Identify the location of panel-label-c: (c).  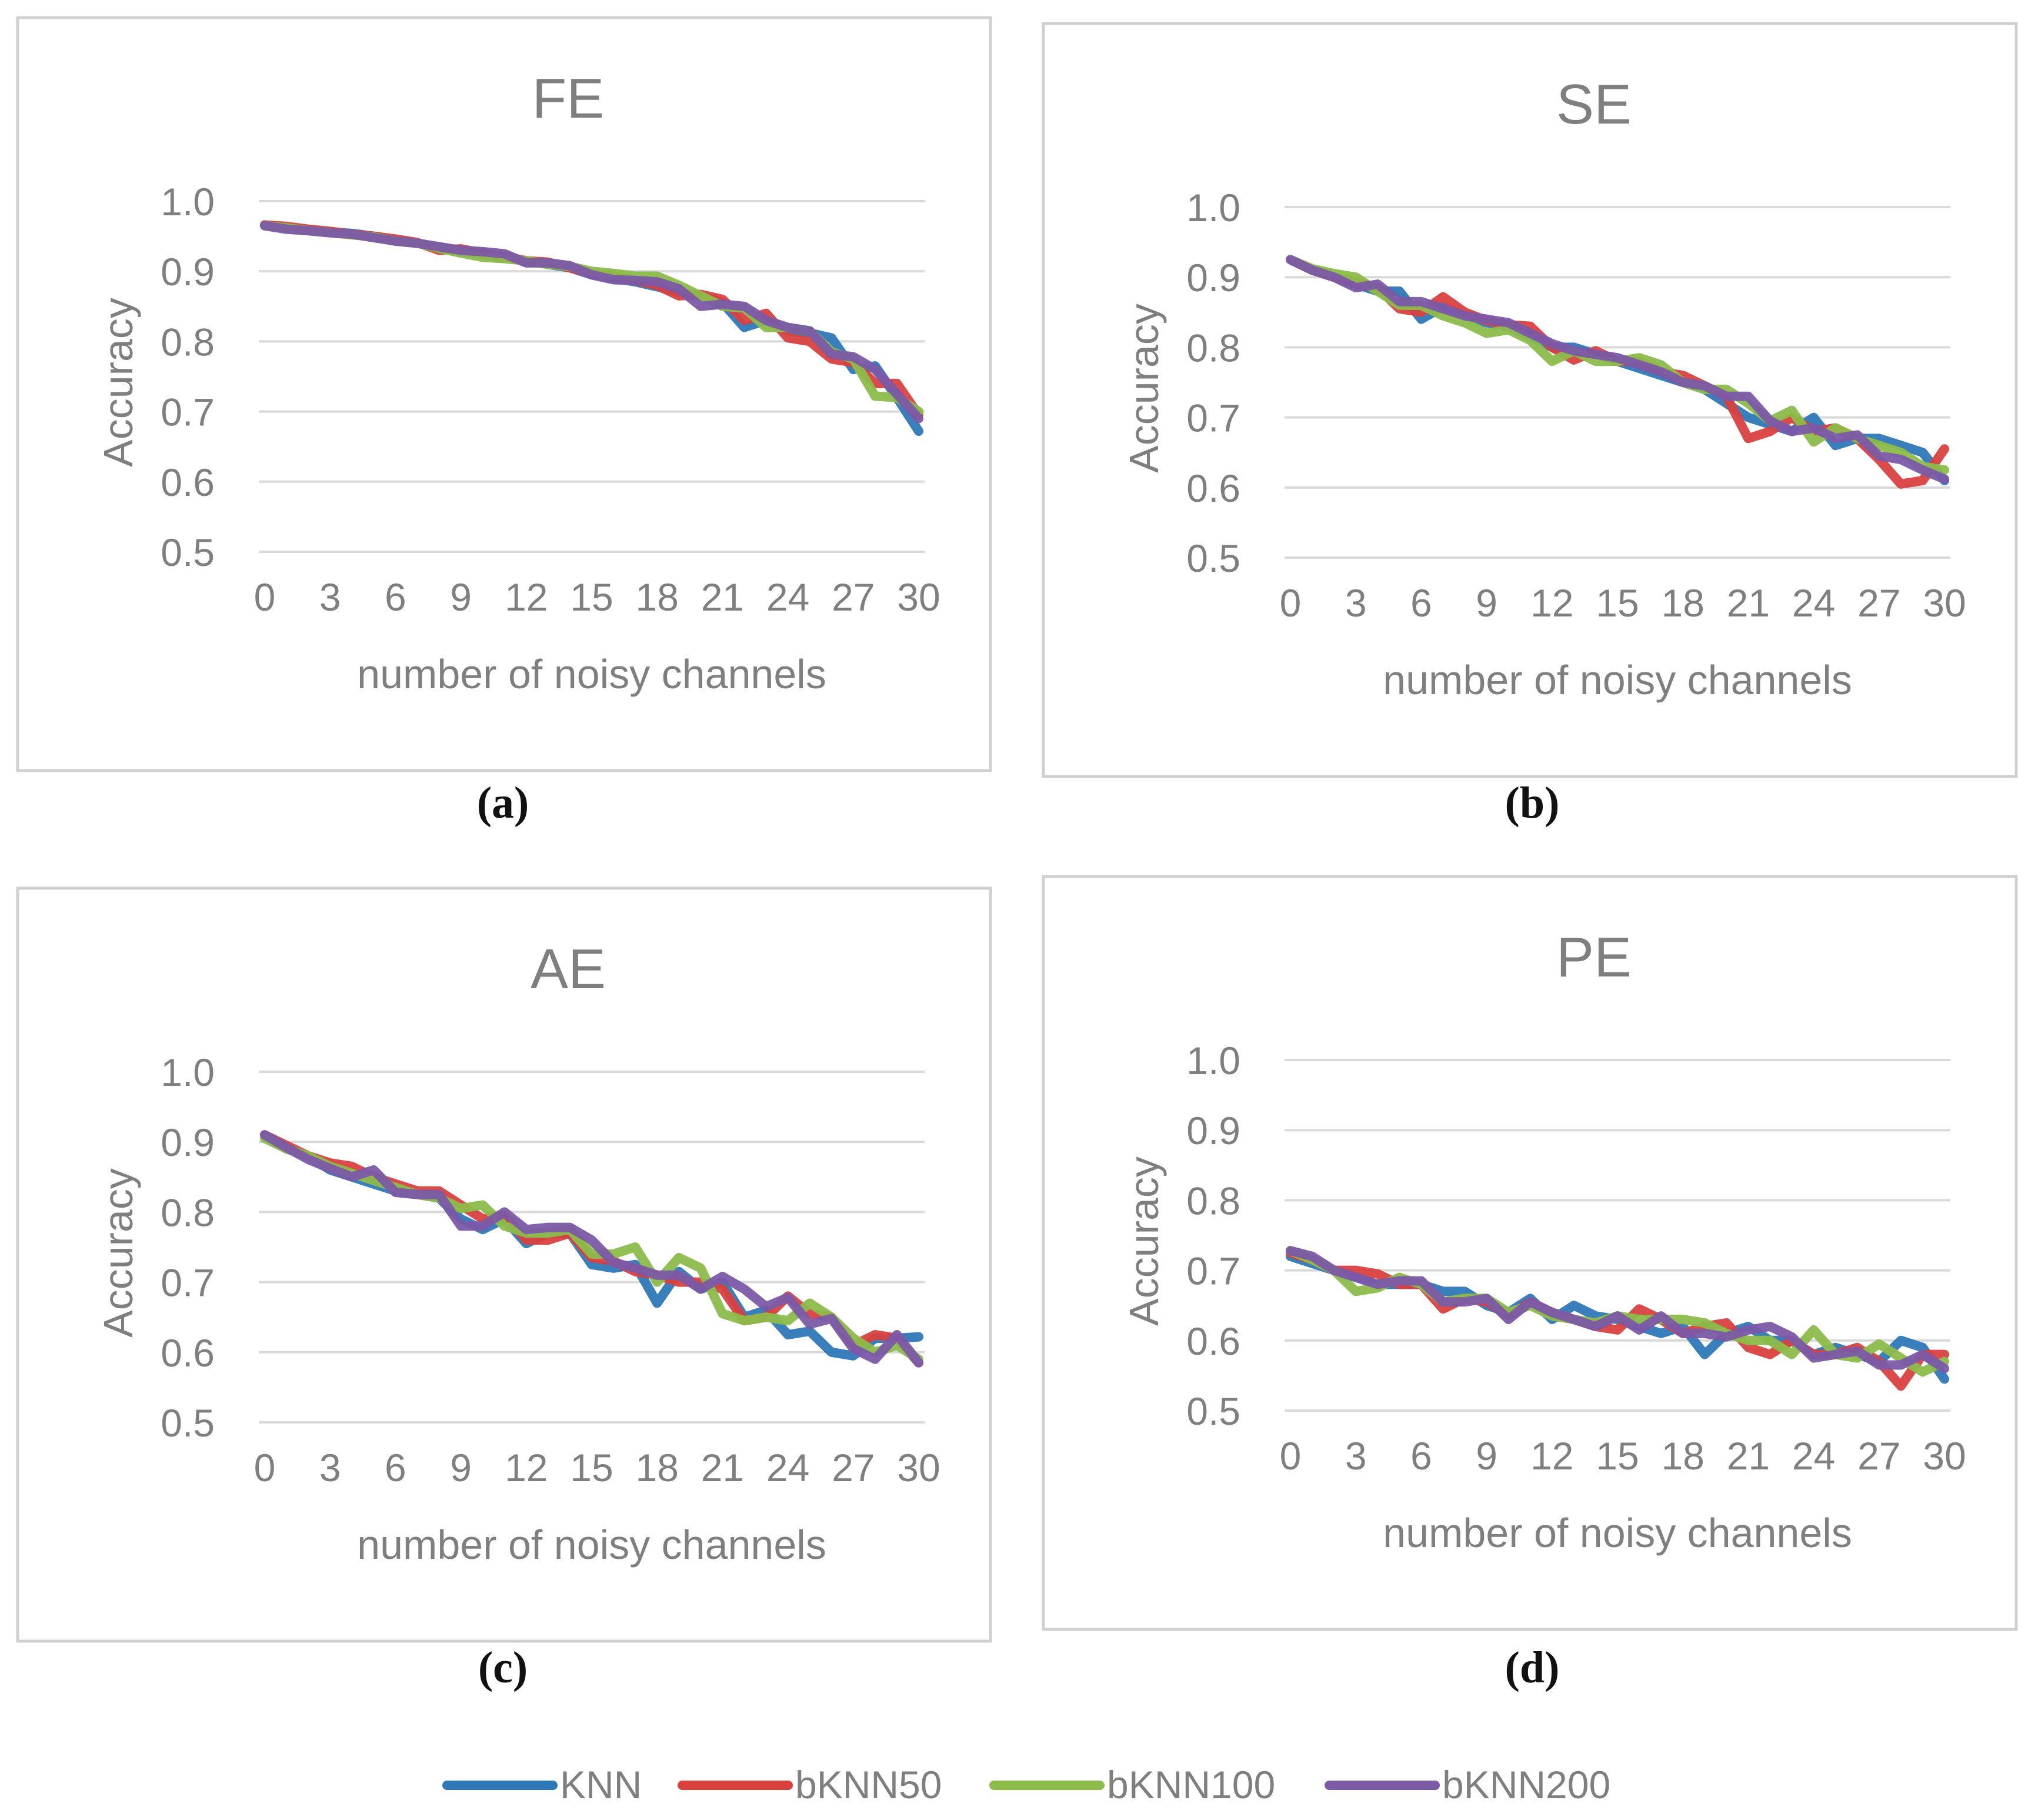
(503, 1667).